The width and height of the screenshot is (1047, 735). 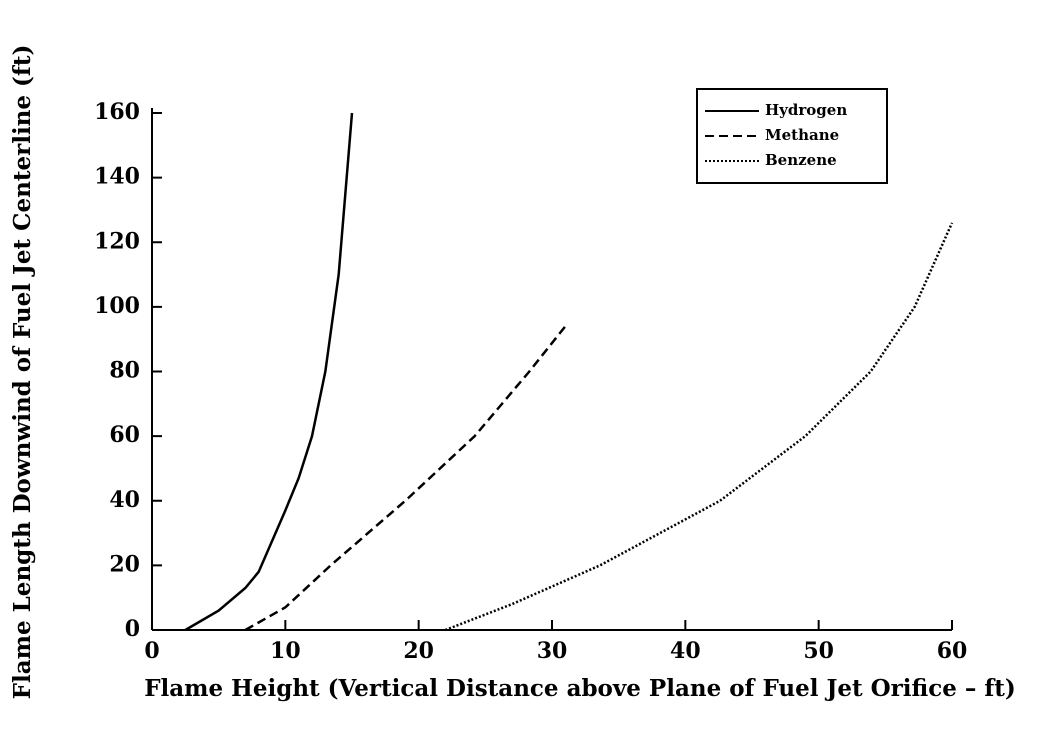 What do you see at coordinates (952, 651) in the screenshot?
I see `x-tick-label: 60` at bounding box center [952, 651].